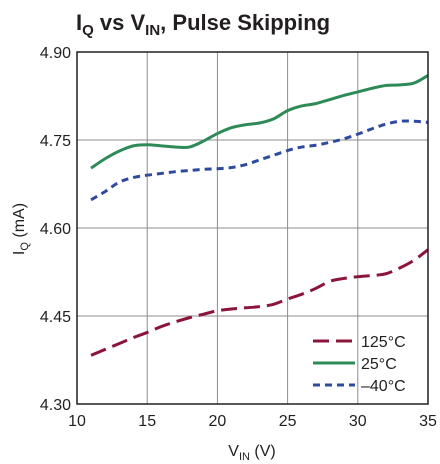 The width and height of the screenshot is (440, 464). Describe the element at coordinates (359, 364) in the screenshot. I see `legend: 125°C 25°C –40°C` at that location.